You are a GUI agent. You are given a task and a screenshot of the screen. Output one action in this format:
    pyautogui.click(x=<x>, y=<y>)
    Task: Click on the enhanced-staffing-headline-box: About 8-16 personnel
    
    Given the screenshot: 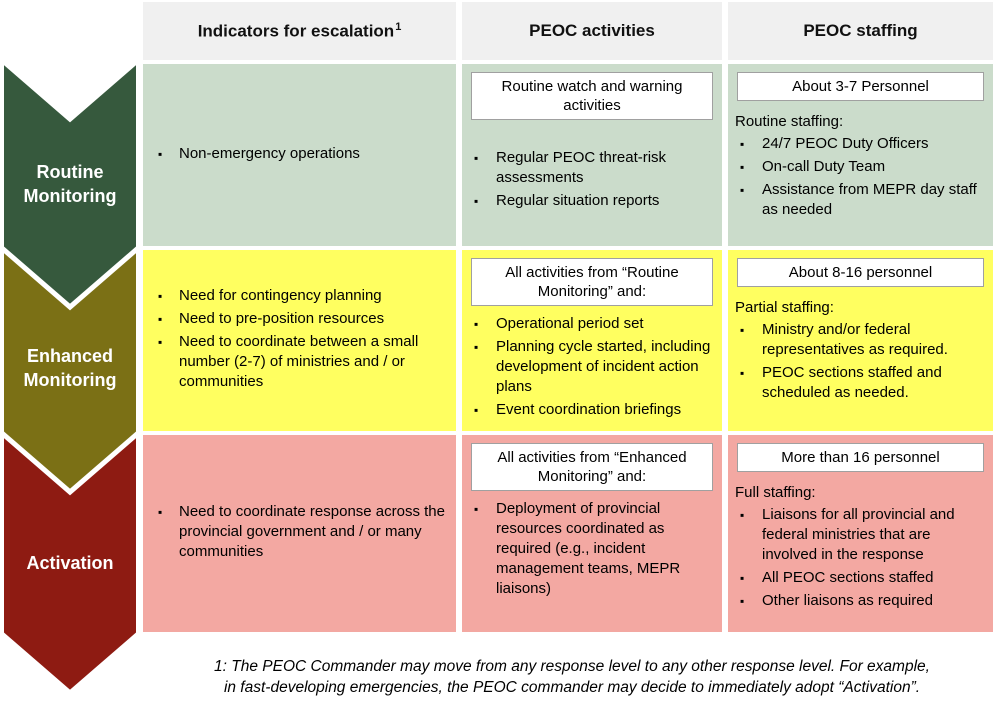 What is the action you would take?
    pyautogui.click(x=860, y=272)
    